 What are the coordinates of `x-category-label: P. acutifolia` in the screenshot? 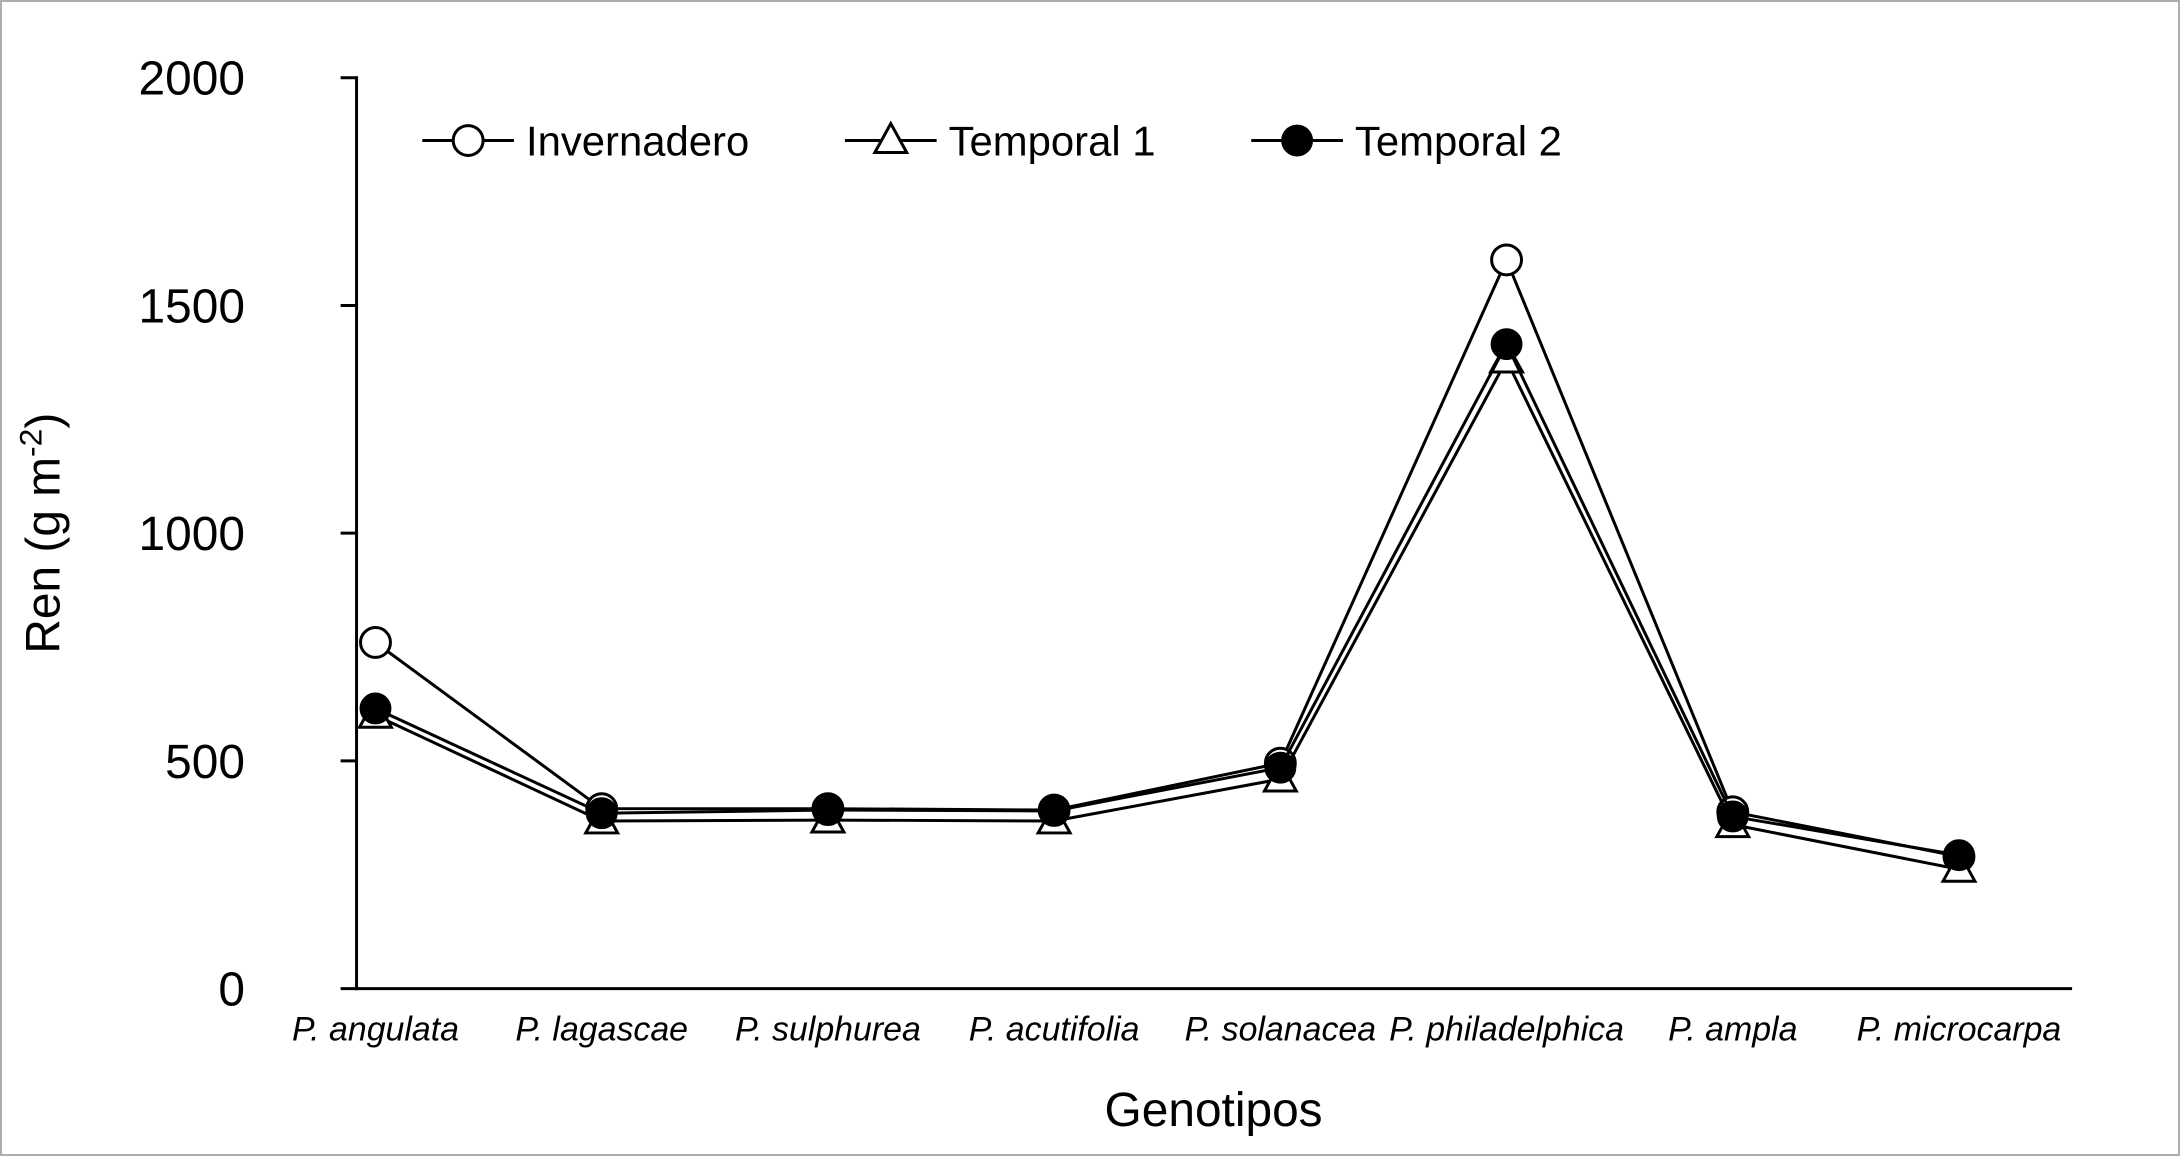 It's located at (1054, 1029).